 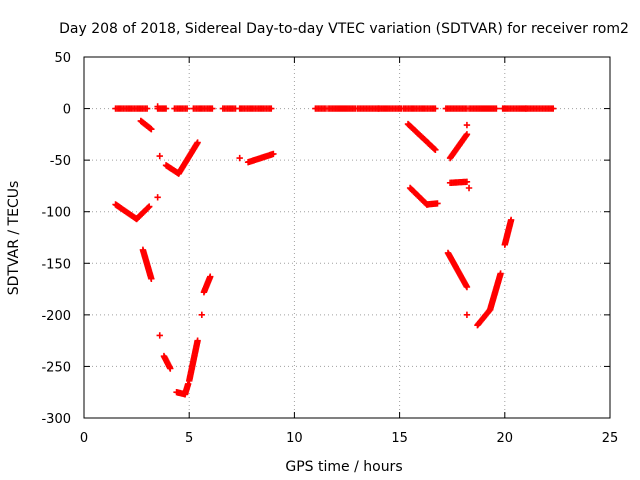 What do you see at coordinates (399, 438) in the screenshot?
I see `x-tick-label: 15` at bounding box center [399, 438].